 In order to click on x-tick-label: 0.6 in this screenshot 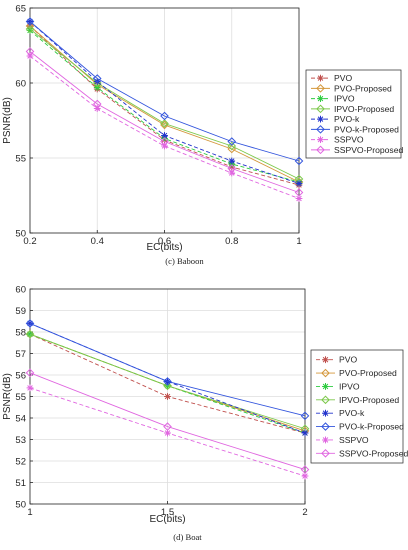, I will do `click(164, 241)`.